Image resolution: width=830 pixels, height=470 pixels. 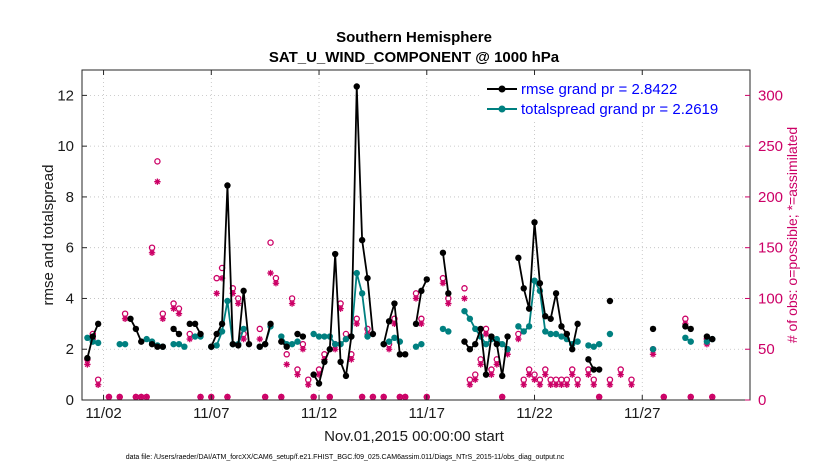 What do you see at coordinates (613, 99) in the screenshot?
I see `legend-box` at bounding box center [613, 99].